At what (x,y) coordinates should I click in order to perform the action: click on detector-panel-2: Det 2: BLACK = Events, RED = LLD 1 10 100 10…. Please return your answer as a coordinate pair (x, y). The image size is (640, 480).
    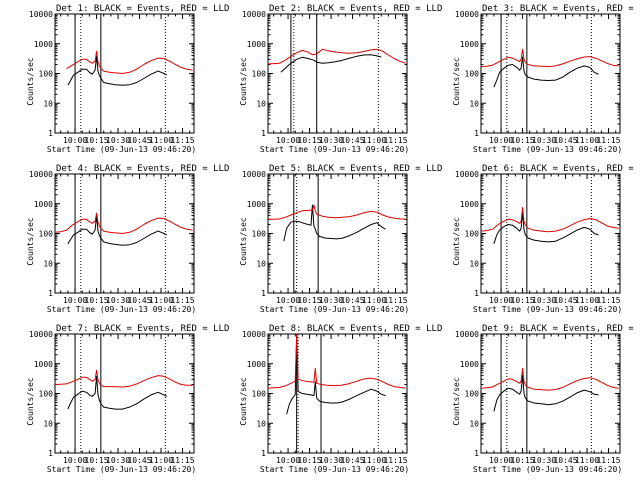
    Looking at the image, I should click on (340, 79).